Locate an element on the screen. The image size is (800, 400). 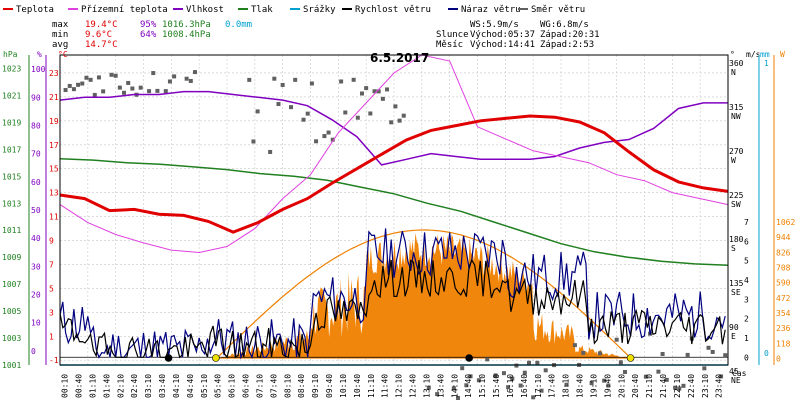
rain-axis-label: mm is located at coordinates (765, 54).